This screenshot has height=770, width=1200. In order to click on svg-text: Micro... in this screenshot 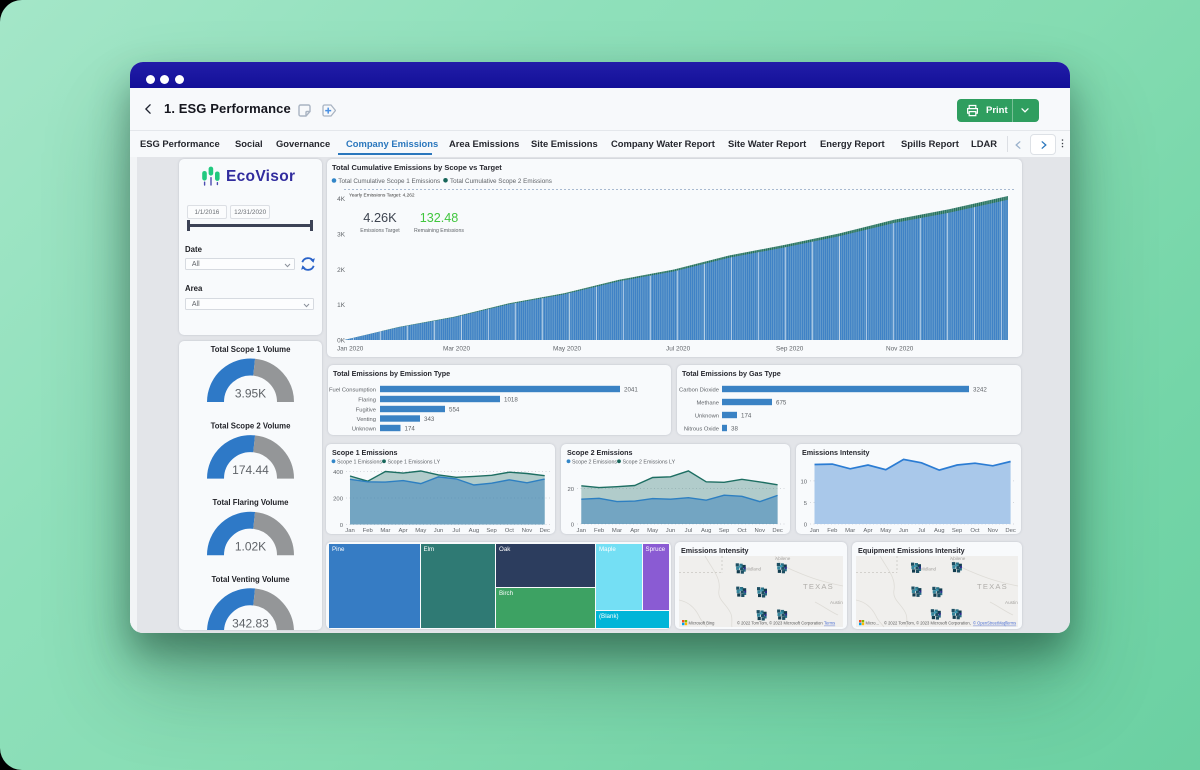, I will do `click(872, 623)`.